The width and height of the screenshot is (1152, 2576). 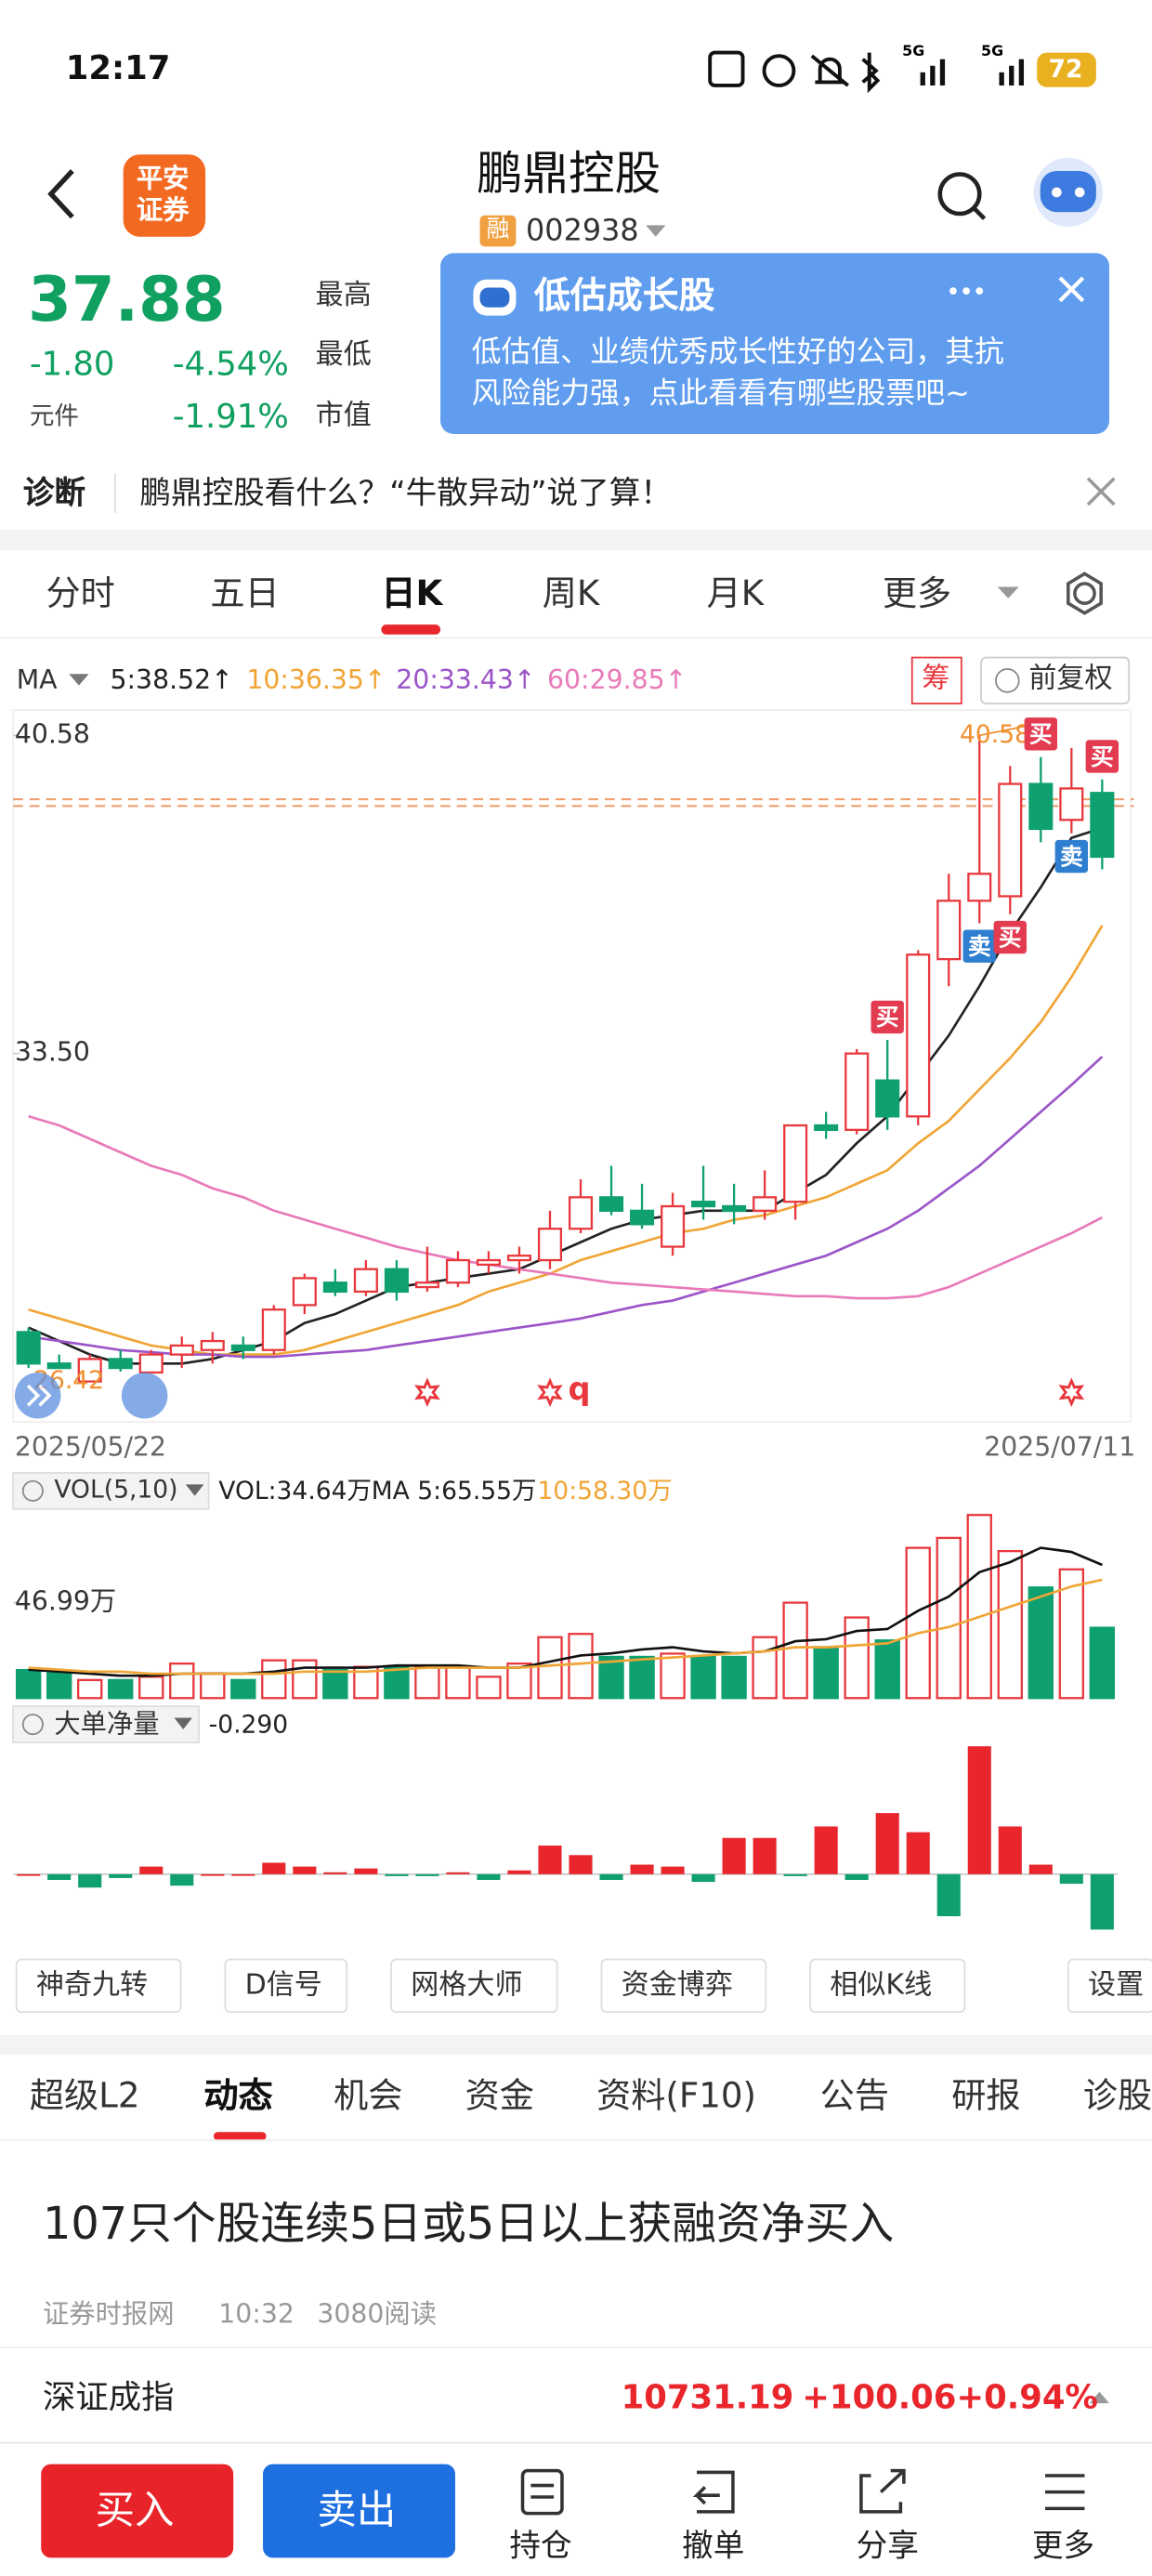 I want to click on chart-tab: 五日, so click(x=245, y=593).